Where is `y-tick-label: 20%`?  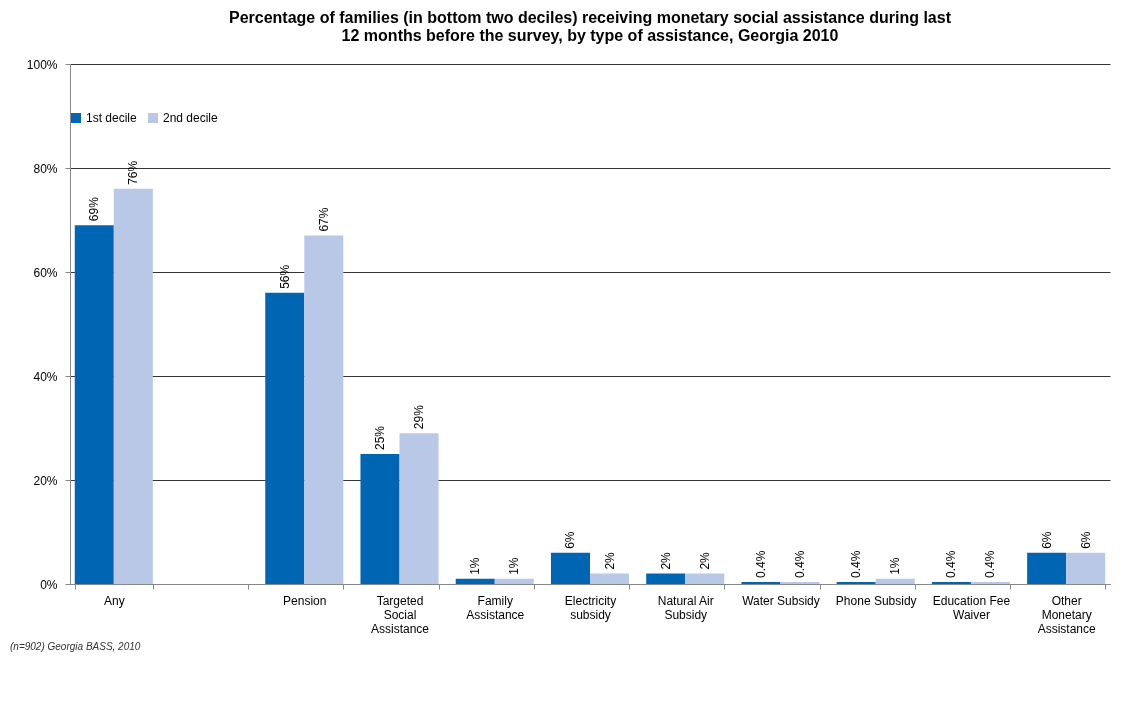 y-tick-label: 20% is located at coordinates (45, 480).